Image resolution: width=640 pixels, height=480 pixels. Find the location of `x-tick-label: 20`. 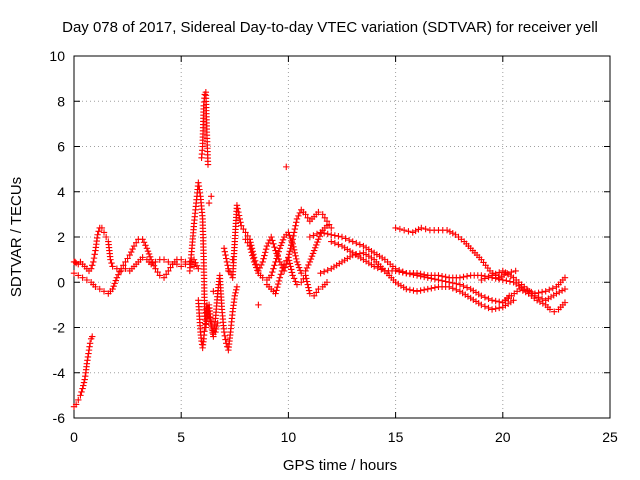

x-tick-label: 20 is located at coordinates (503, 437).